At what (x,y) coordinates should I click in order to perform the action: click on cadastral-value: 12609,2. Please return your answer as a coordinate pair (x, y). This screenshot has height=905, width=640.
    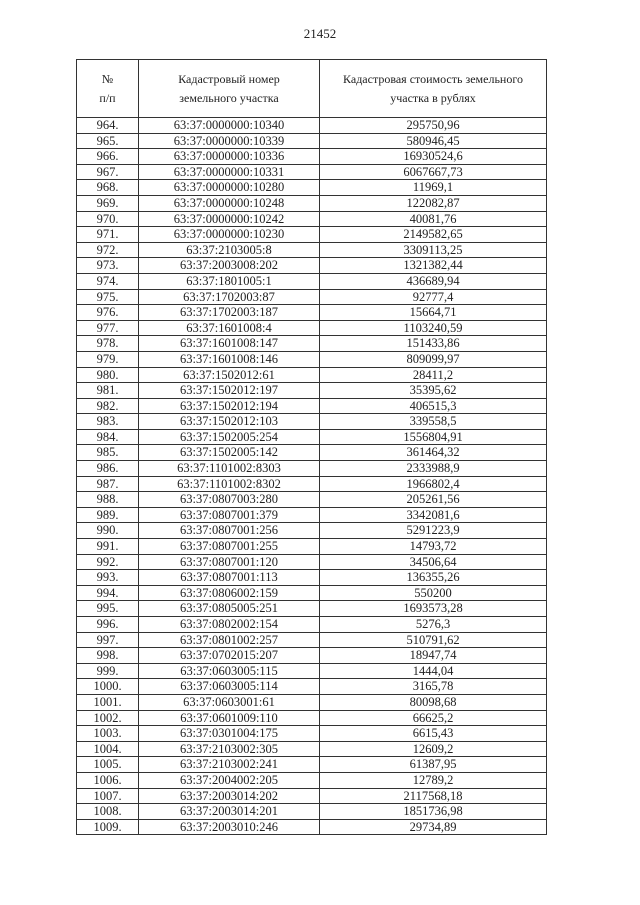
    Looking at the image, I should click on (433, 749).